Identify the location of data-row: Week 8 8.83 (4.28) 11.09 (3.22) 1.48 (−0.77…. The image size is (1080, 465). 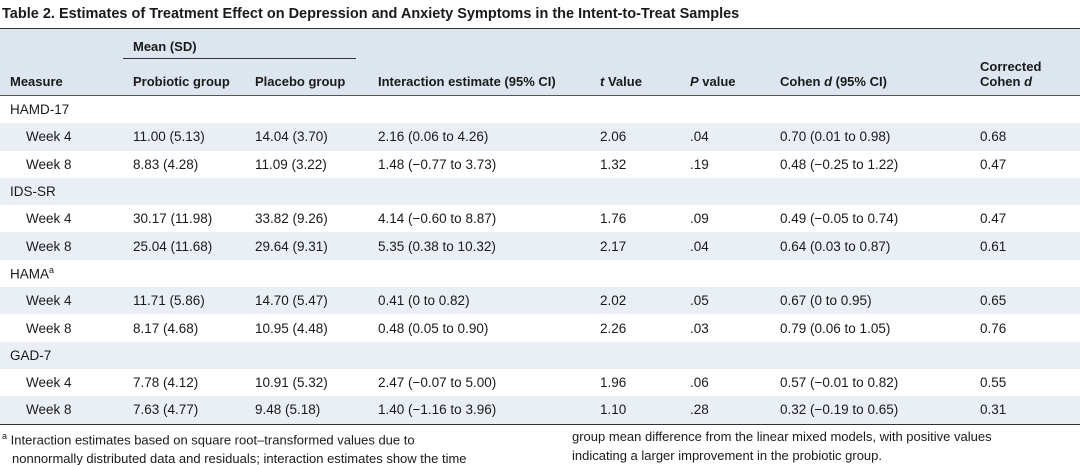
(540, 164).